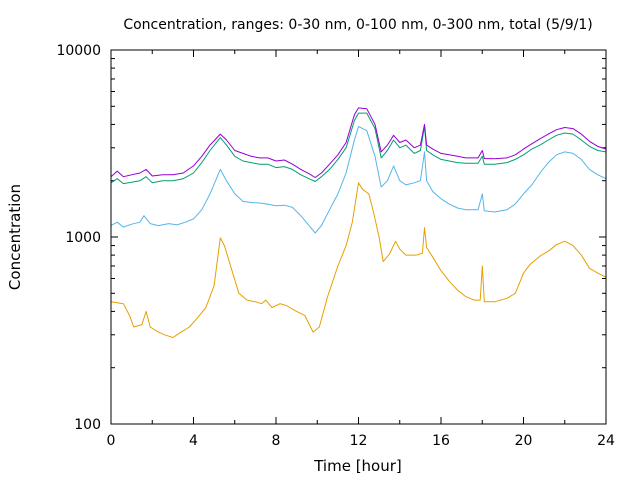 This screenshot has height=485, width=640. I want to click on y-tick-label: 1000, so click(83, 238).